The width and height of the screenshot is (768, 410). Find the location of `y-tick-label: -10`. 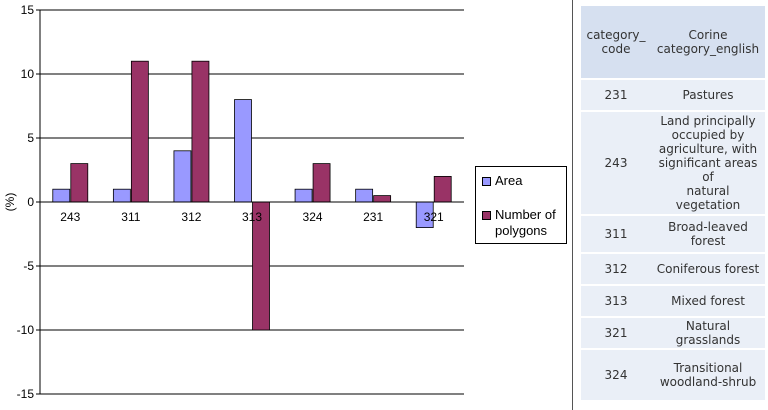

y-tick-label: -10 is located at coordinates (26, 330).